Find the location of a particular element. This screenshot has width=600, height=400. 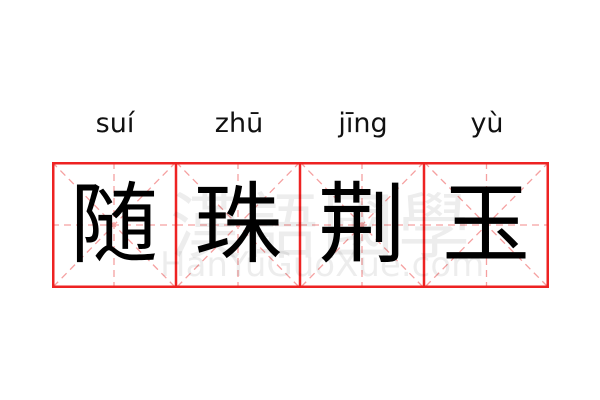

grid-cell: 荆 is located at coordinates (362, 225).